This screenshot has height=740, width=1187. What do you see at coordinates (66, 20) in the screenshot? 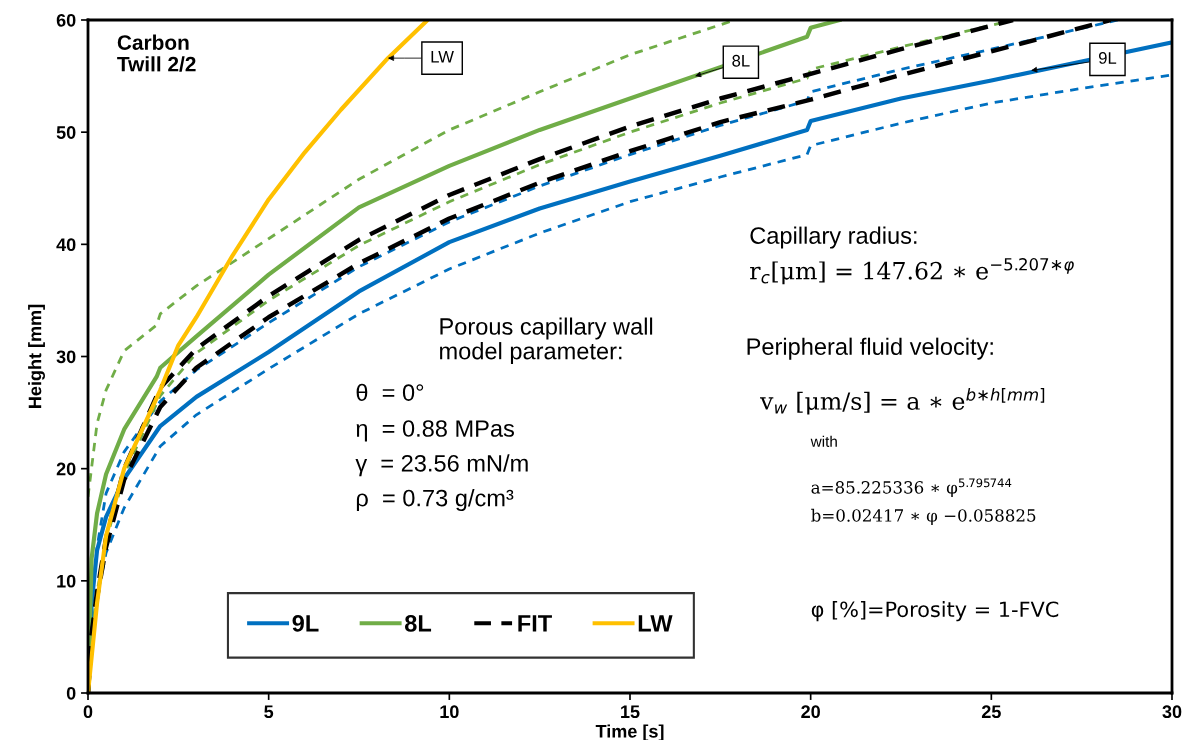
I see `y-tick-label: 60` at bounding box center [66, 20].